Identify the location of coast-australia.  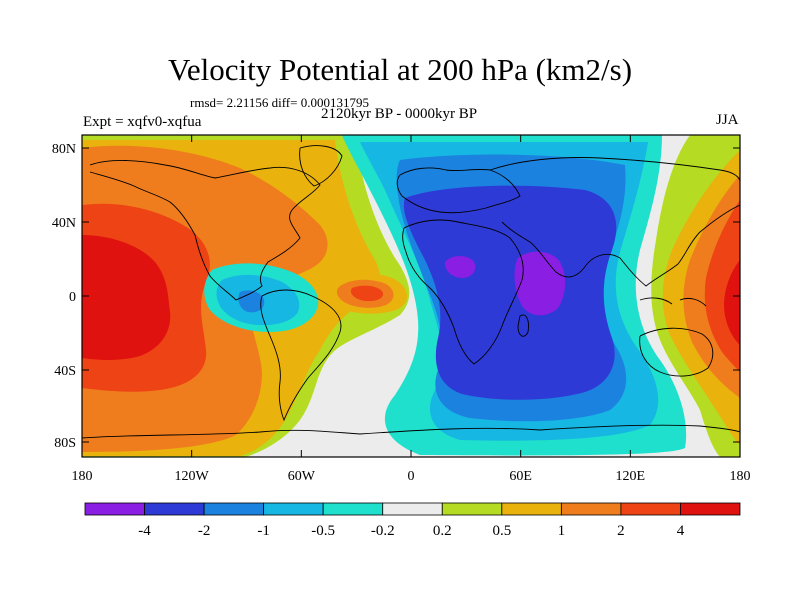
(676, 352).